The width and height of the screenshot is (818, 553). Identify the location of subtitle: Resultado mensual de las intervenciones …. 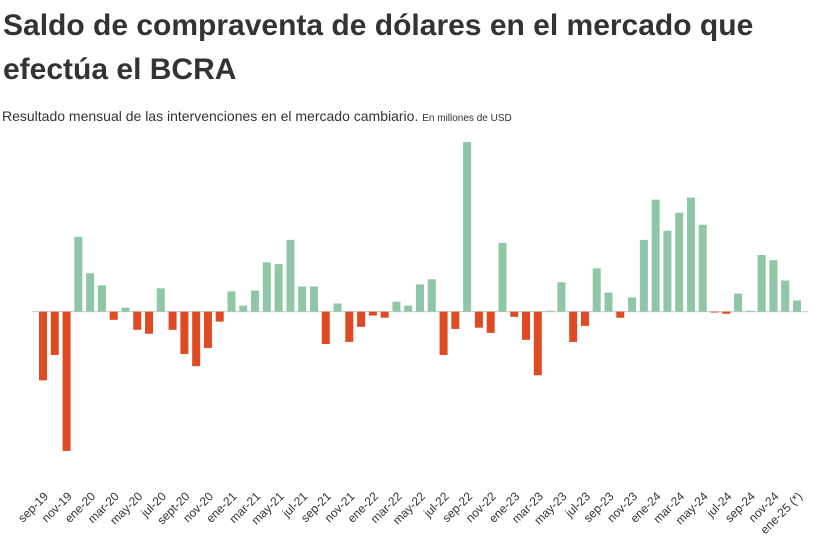
(210, 116).